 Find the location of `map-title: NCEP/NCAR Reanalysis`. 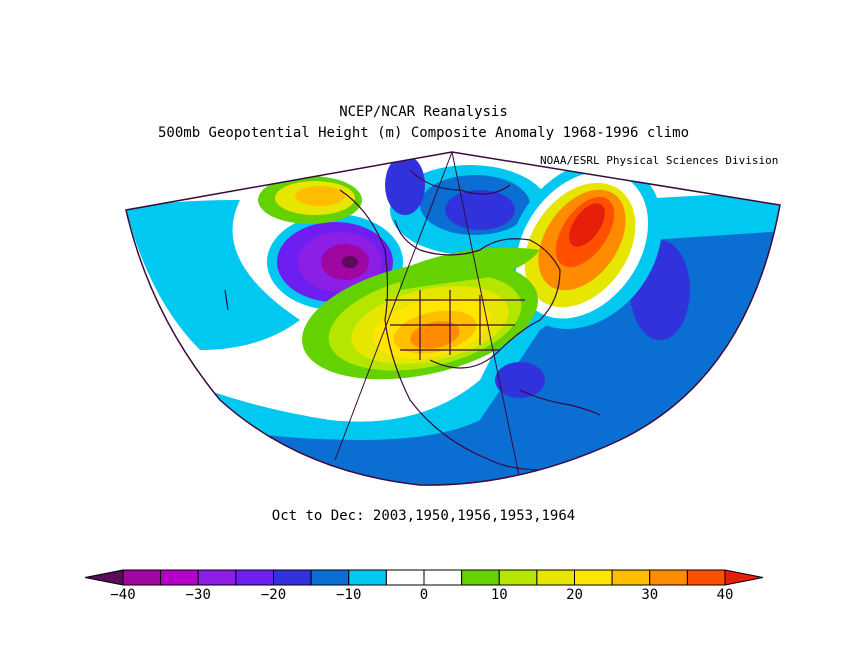

map-title: NCEP/NCAR Reanalysis is located at coordinates (423, 112).